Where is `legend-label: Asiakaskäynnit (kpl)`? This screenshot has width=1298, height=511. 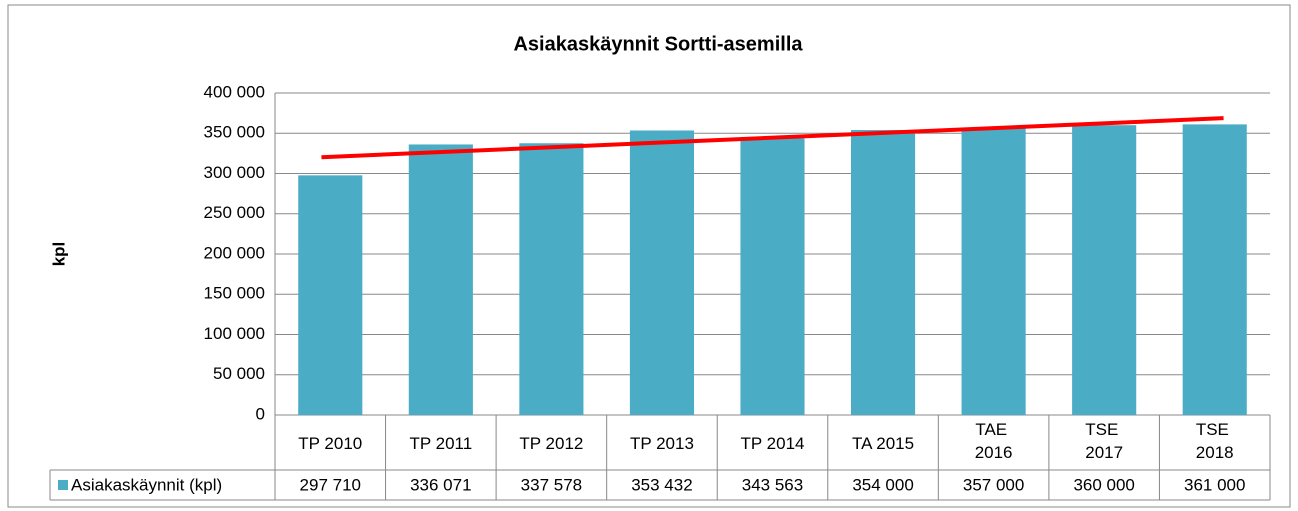 legend-label: Asiakaskäynnit (kpl) is located at coordinates (146, 484).